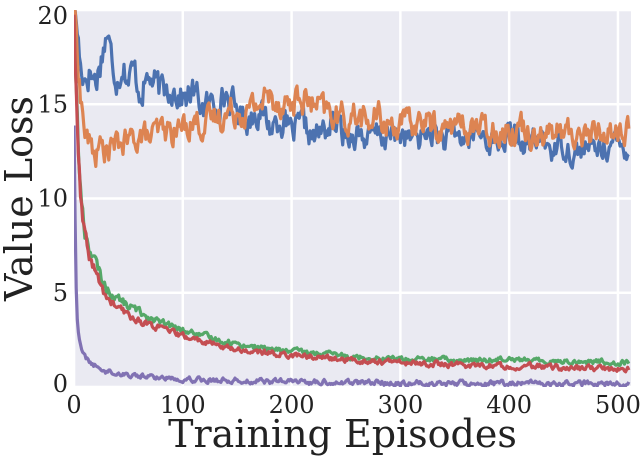 Image resolution: width=641 pixels, height=462 pixels. I want to click on x-tick-label: 500, so click(618, 405).